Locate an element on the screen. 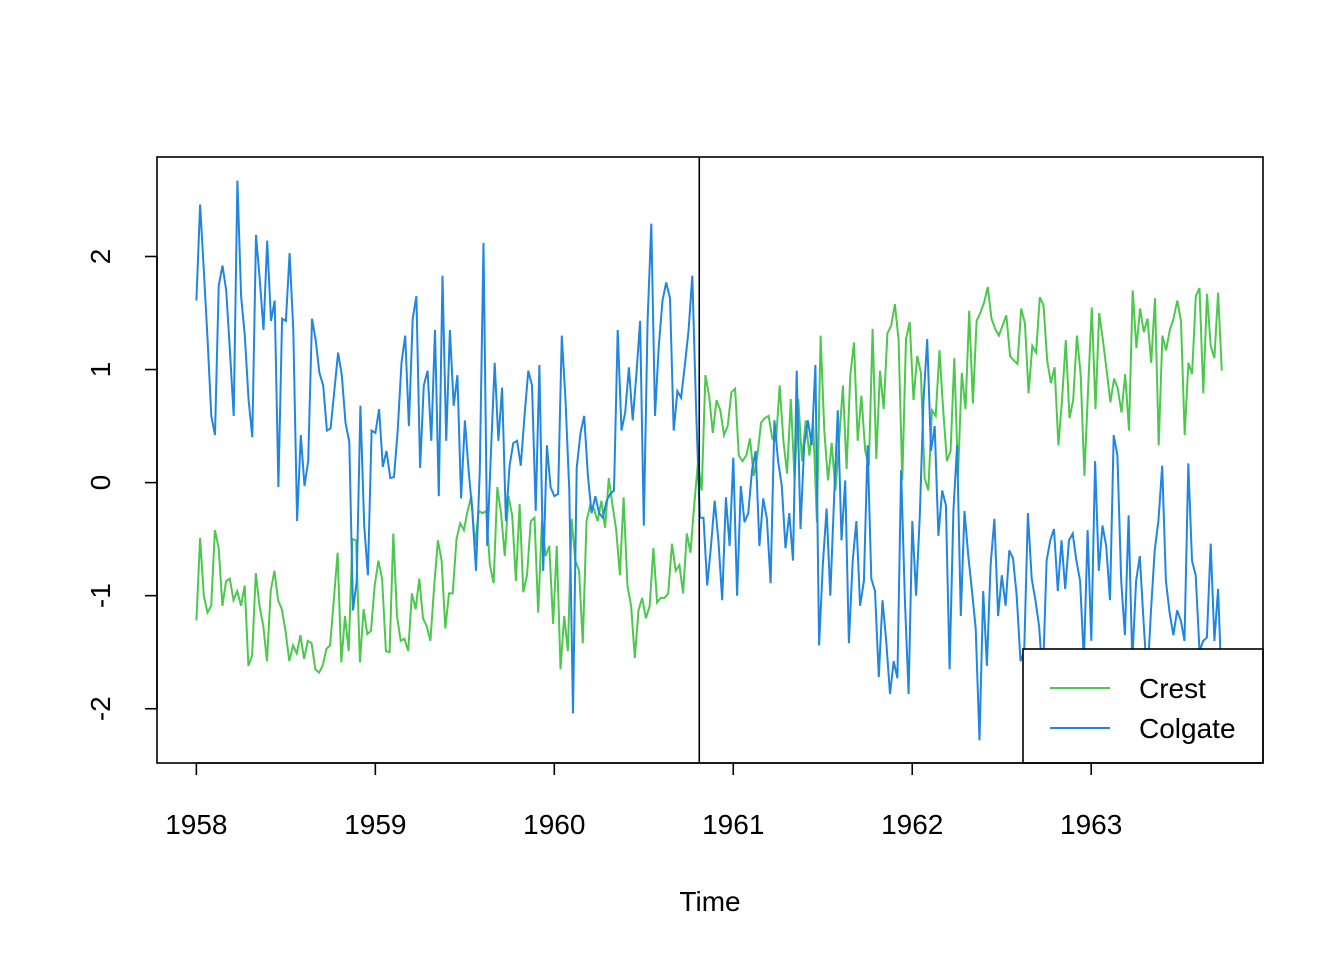 This screenshot has height=965, width=1344. x-tick-label: 1962 is located at coordinates (912, 824).